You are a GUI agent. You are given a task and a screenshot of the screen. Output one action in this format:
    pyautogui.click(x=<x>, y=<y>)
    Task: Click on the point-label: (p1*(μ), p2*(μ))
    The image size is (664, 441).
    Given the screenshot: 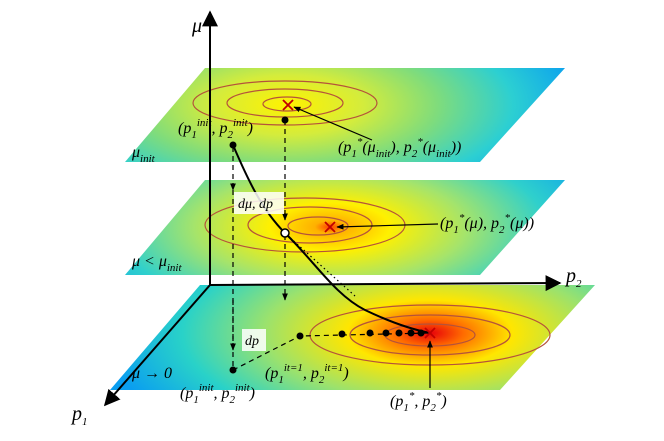 What is the action you would take?
    pyautogui.click(x=487, y=224)
    